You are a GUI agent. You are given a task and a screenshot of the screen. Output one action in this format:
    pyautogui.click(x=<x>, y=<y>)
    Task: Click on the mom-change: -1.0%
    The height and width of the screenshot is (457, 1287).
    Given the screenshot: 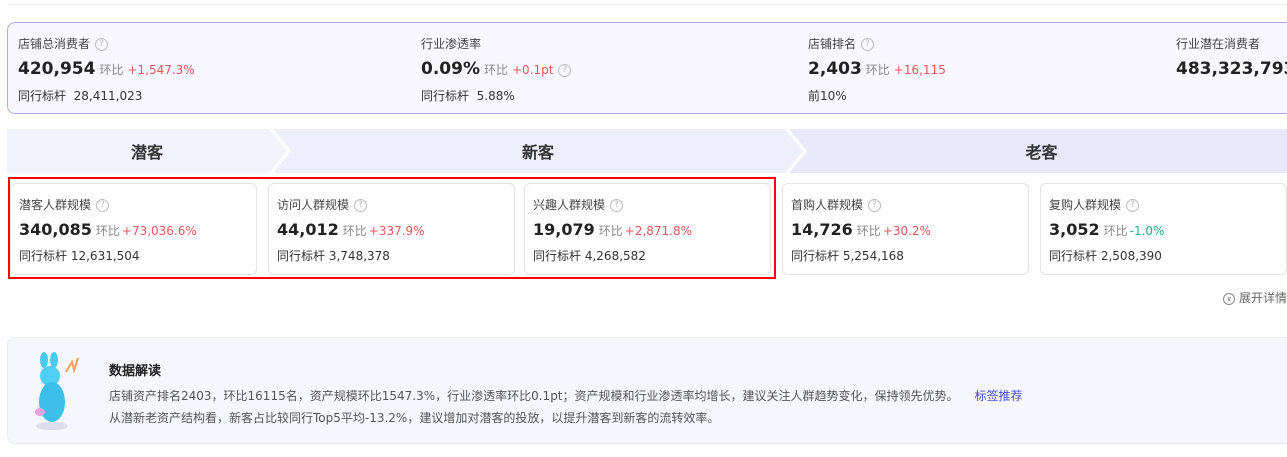 What is the action you would take?
    pyautogui.click(x=1147, y=231)
    